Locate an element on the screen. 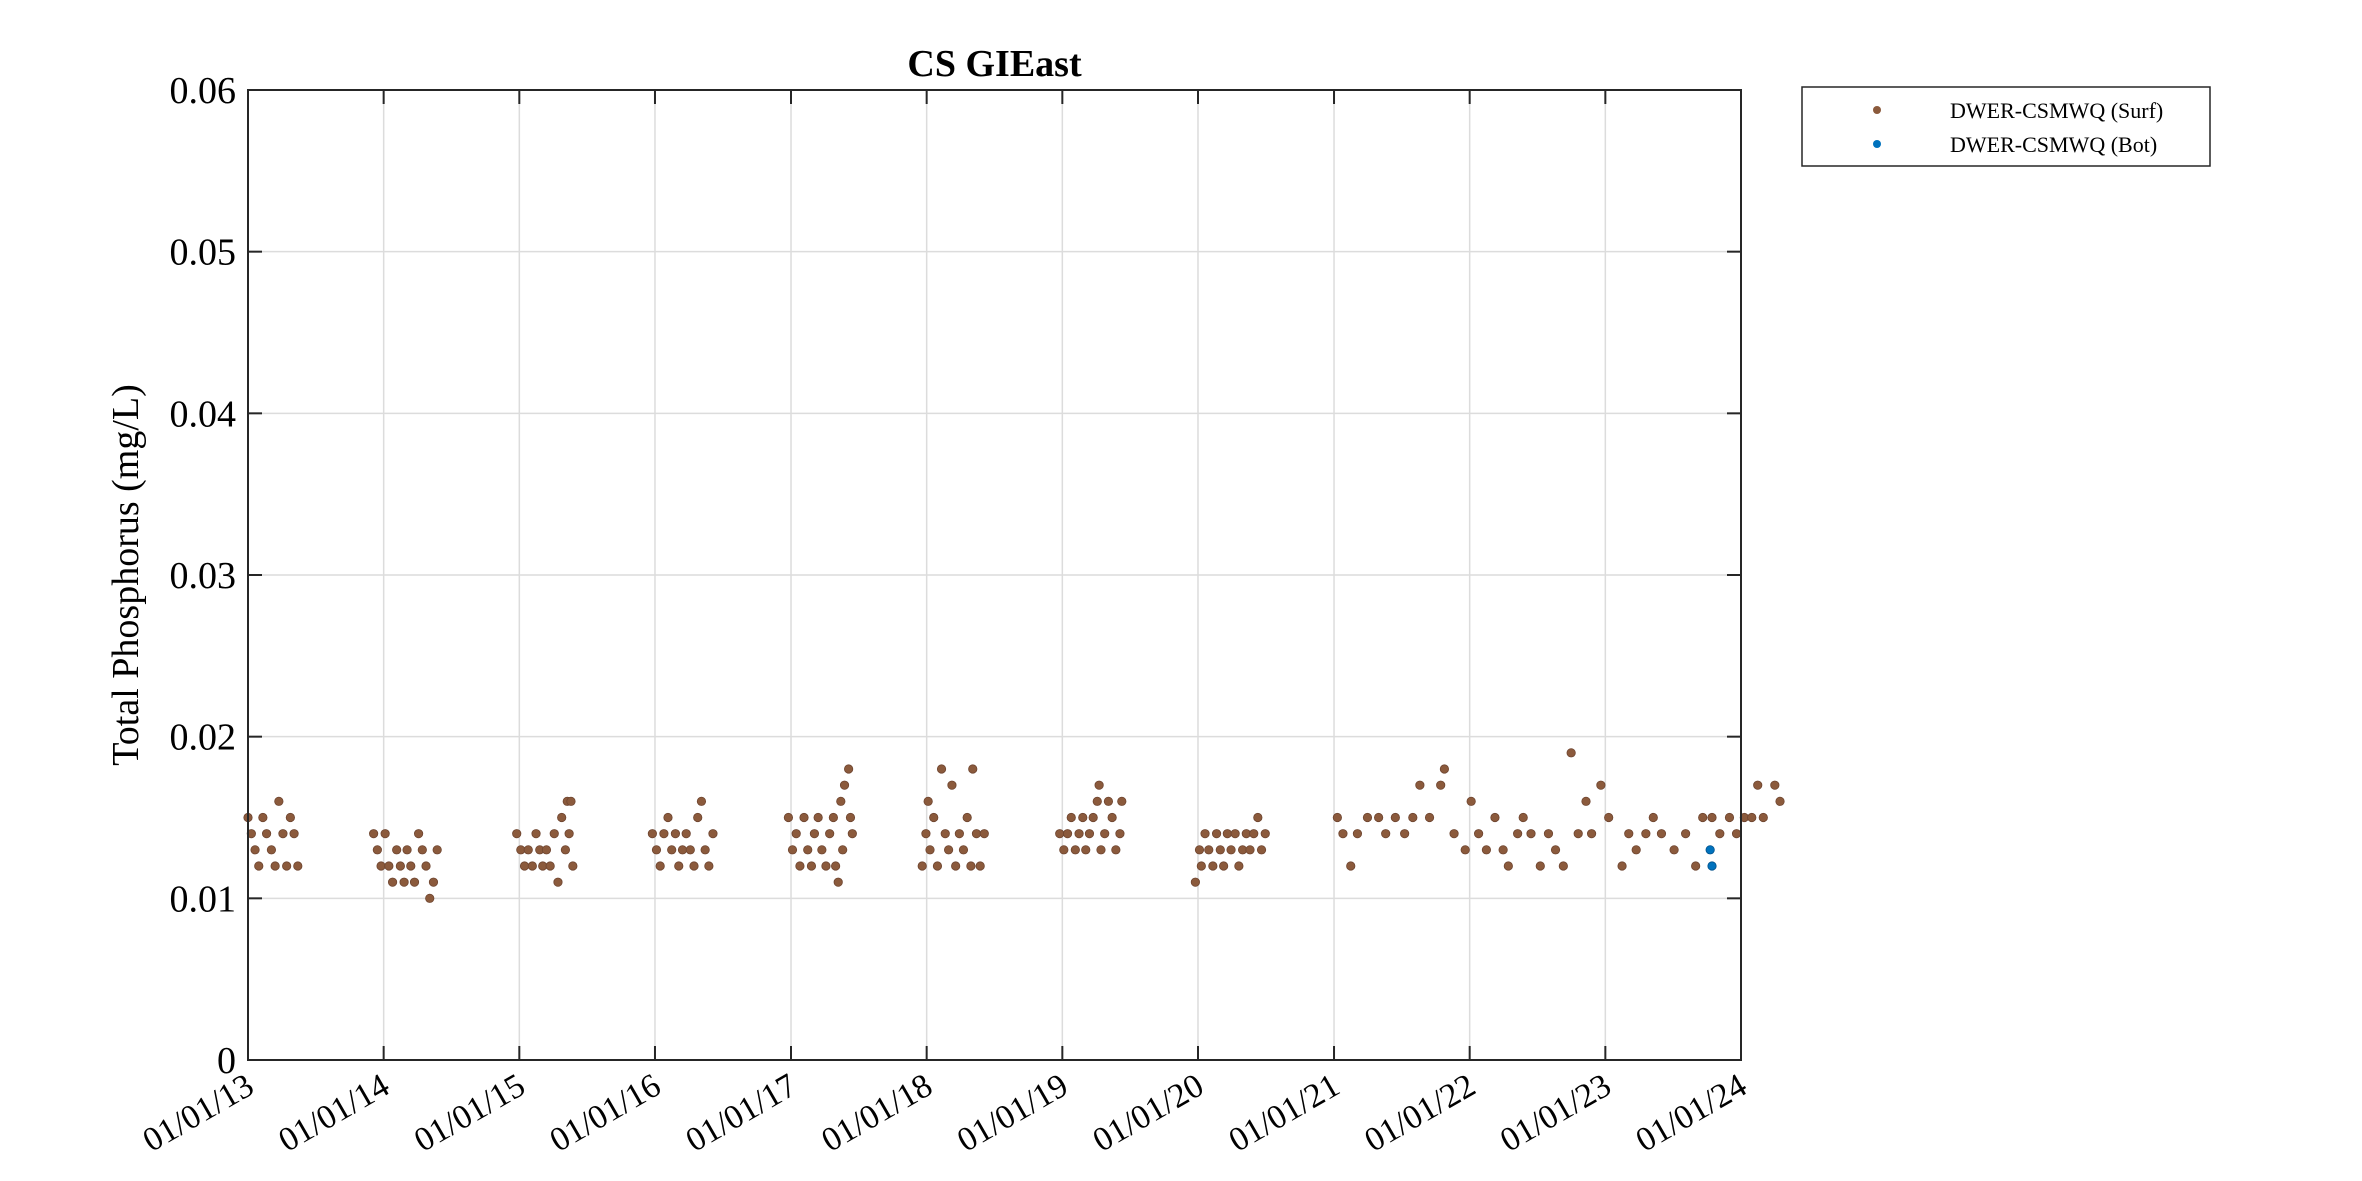 Image resolution: width=2362 pixels, height=1181 pixels. y-tick-label: 0.04 is located at coordinates (203, 414).